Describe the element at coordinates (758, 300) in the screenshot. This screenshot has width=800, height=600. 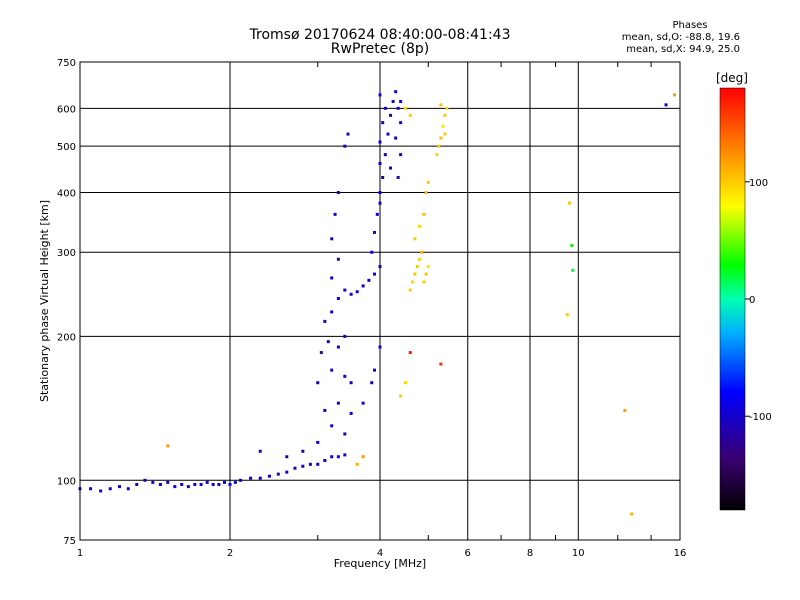
I see `colorbar-ticks: 100 0 -100` at that location.